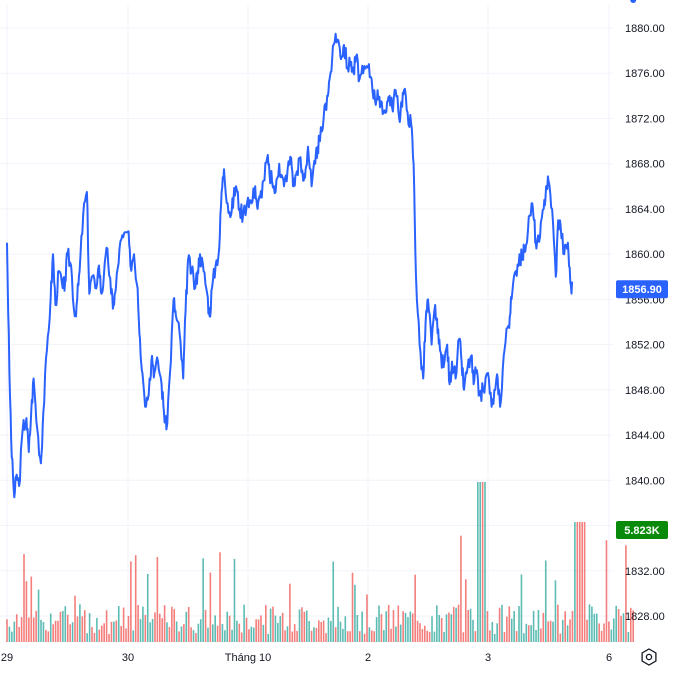 Image resolution: width=677 pixels, height=673 pixels. What do you see at coordinates (488, 658) in the screenshot?
I see `x-tick-label: 3` at bounding box center [488, 658].